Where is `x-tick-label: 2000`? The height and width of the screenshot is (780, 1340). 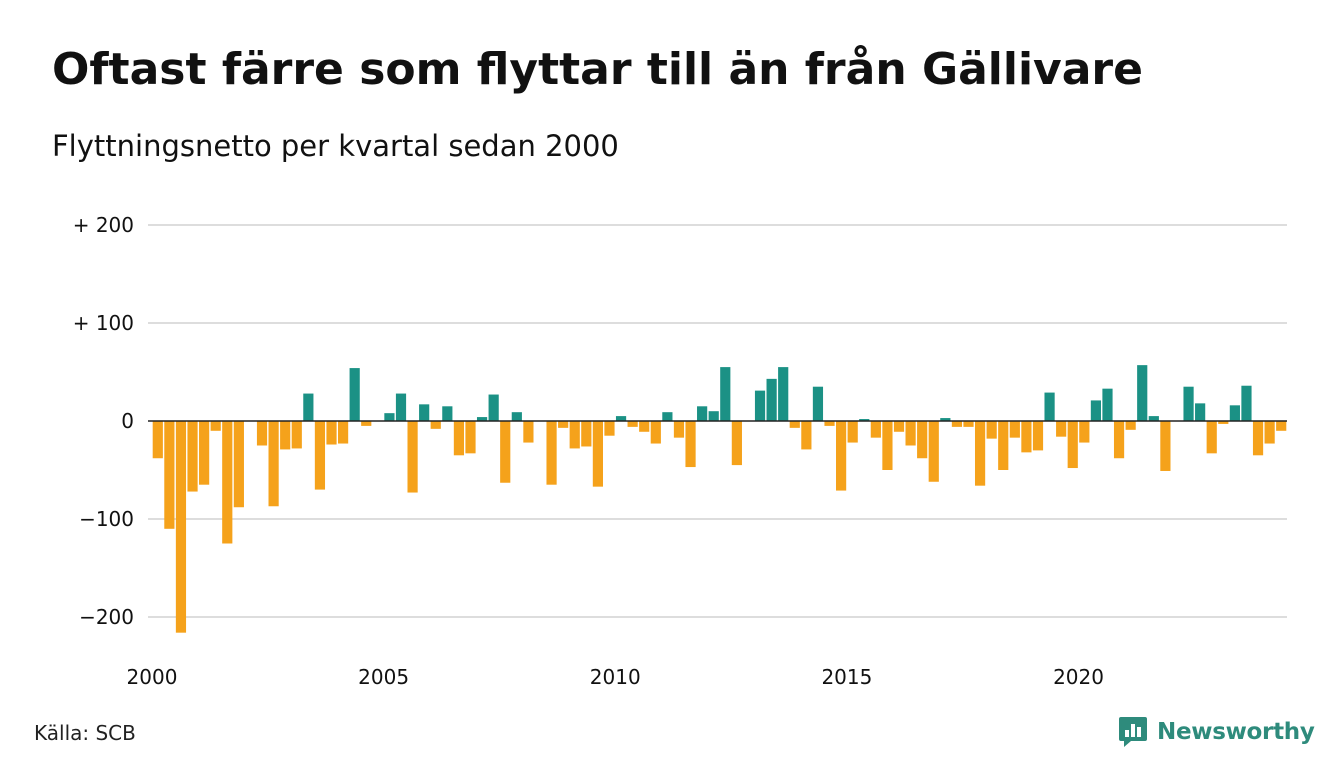
x-tick-label: 2000 is located at coordinates (152, 677).